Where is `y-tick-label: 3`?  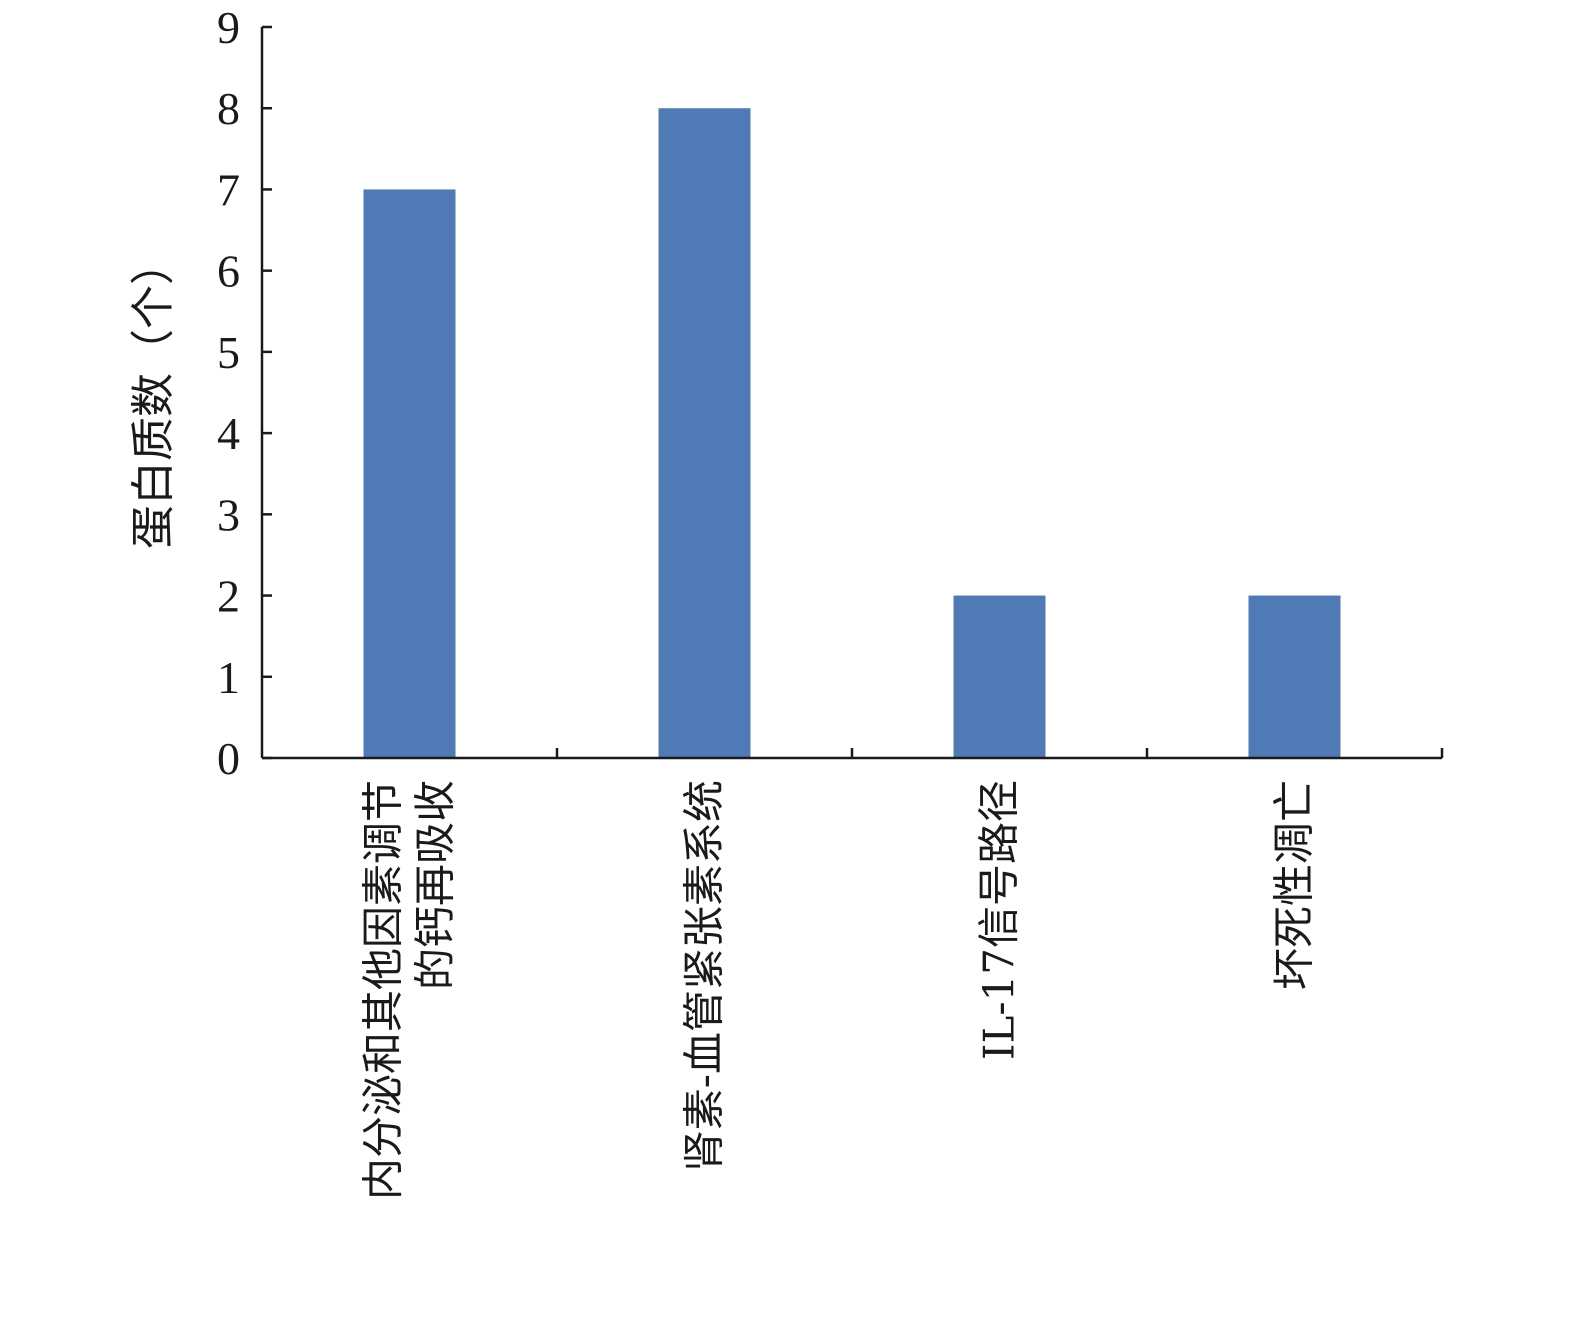
y-tick-label: 3 is located at coordinates (228, 514).